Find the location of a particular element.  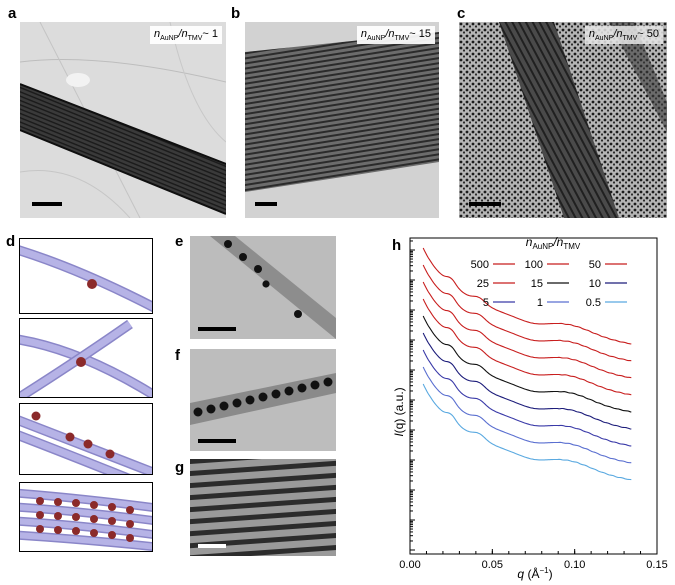

legend-label-1: 1 is located at coordinates (540, 303).